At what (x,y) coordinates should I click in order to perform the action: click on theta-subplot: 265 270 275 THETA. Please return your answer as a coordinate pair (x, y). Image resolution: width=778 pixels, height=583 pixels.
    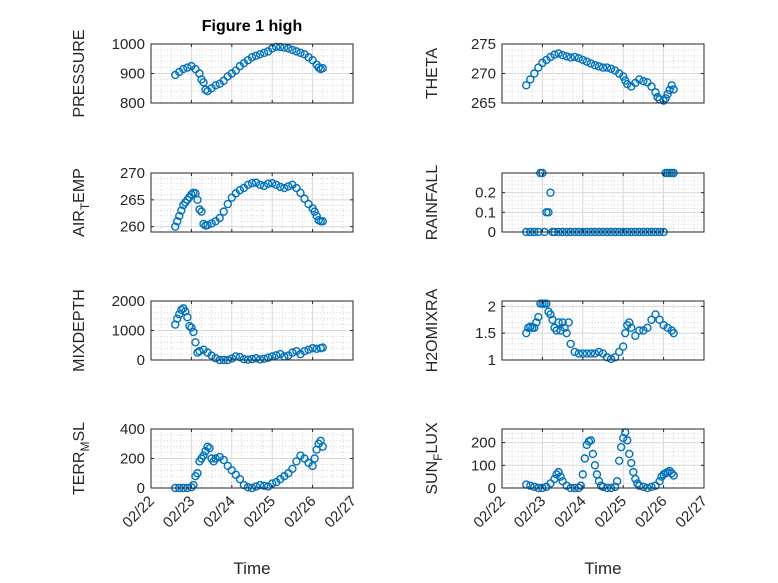
    Looking at the image, I should click on (564, 74).